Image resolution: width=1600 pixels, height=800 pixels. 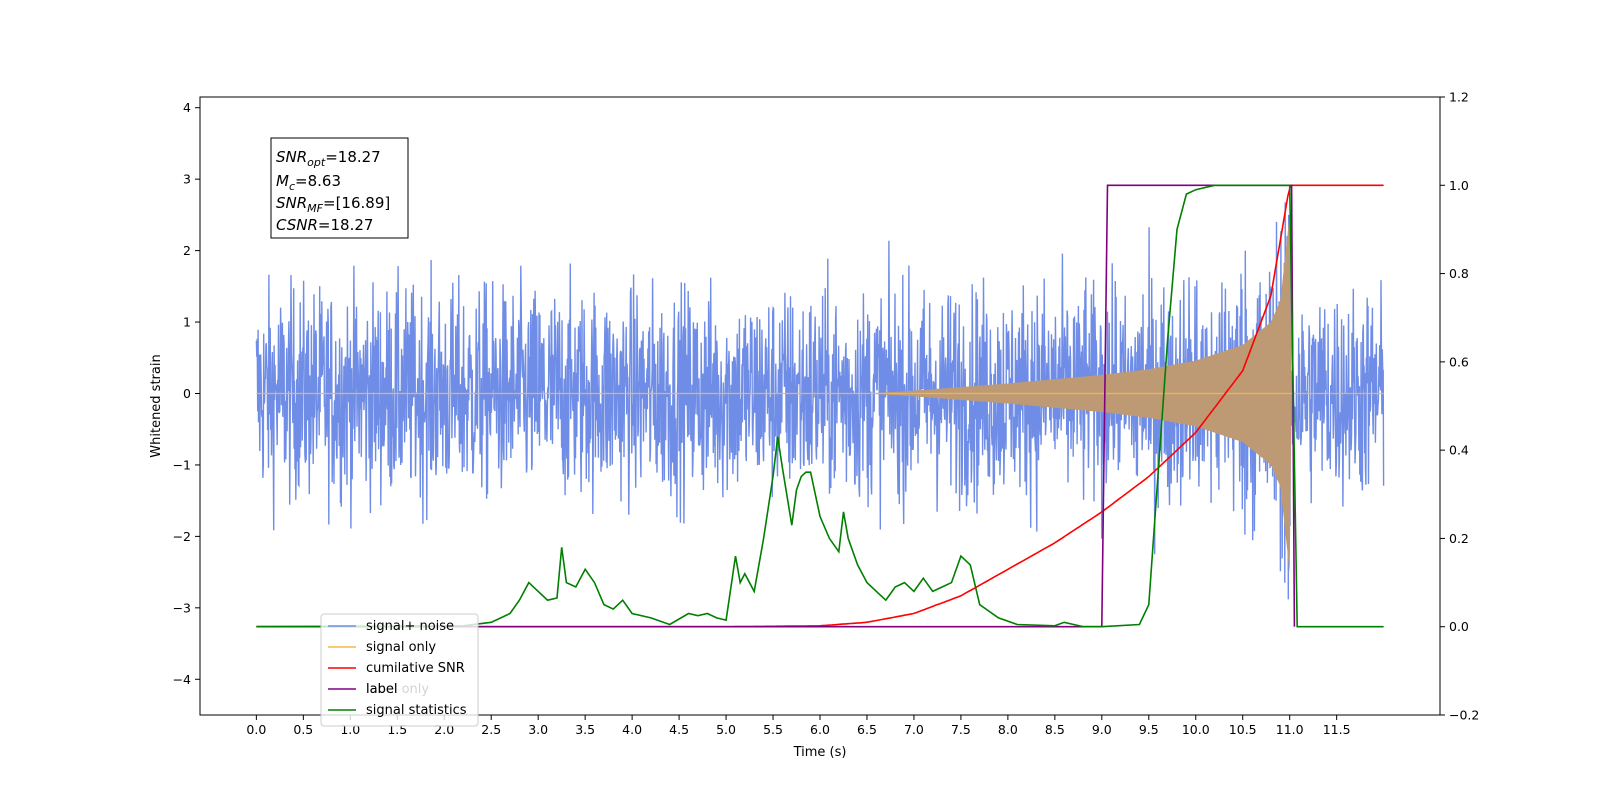 I want to click on annotation-snr-mf: SNRMF=[16.89], so click(x=333, y=204).